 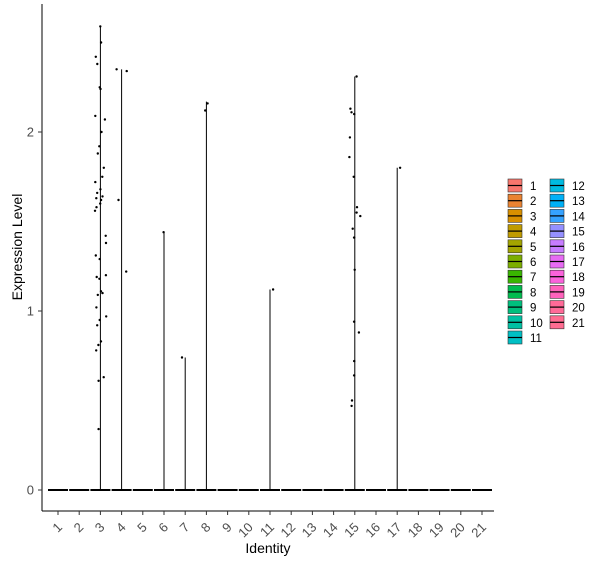 I want to click on legend-label-16: 16, so click(x=578, y=248).